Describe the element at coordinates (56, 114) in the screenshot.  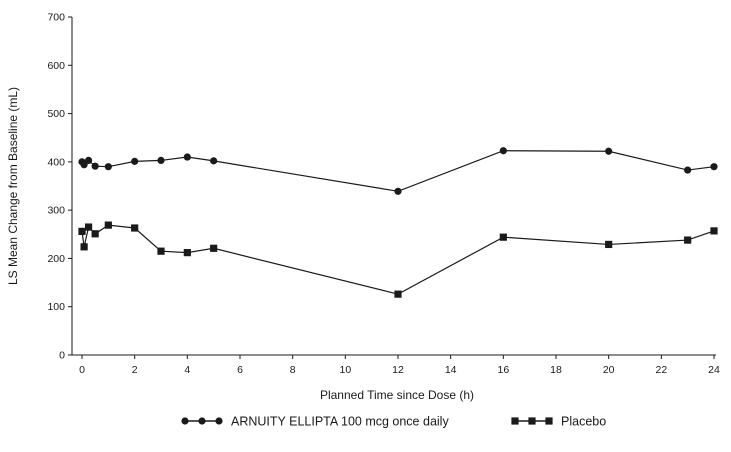
I see `y-tick-label: 500` at that location.